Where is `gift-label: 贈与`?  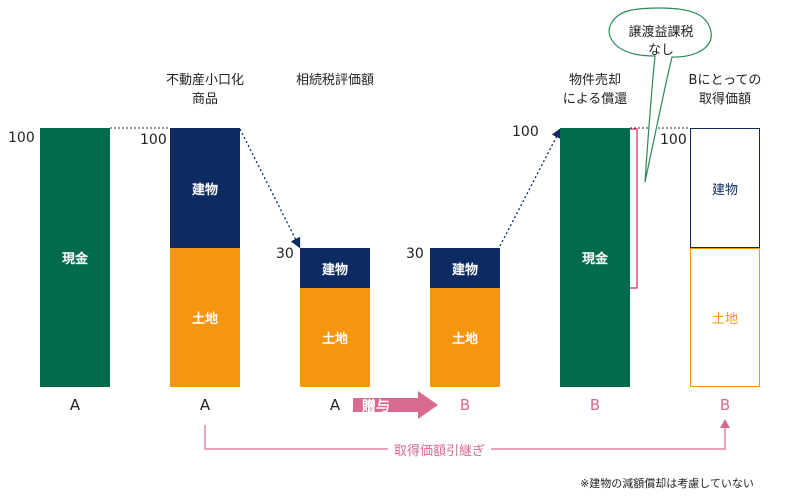
gift-label: 贈与 is located at coordinates (376, 407).